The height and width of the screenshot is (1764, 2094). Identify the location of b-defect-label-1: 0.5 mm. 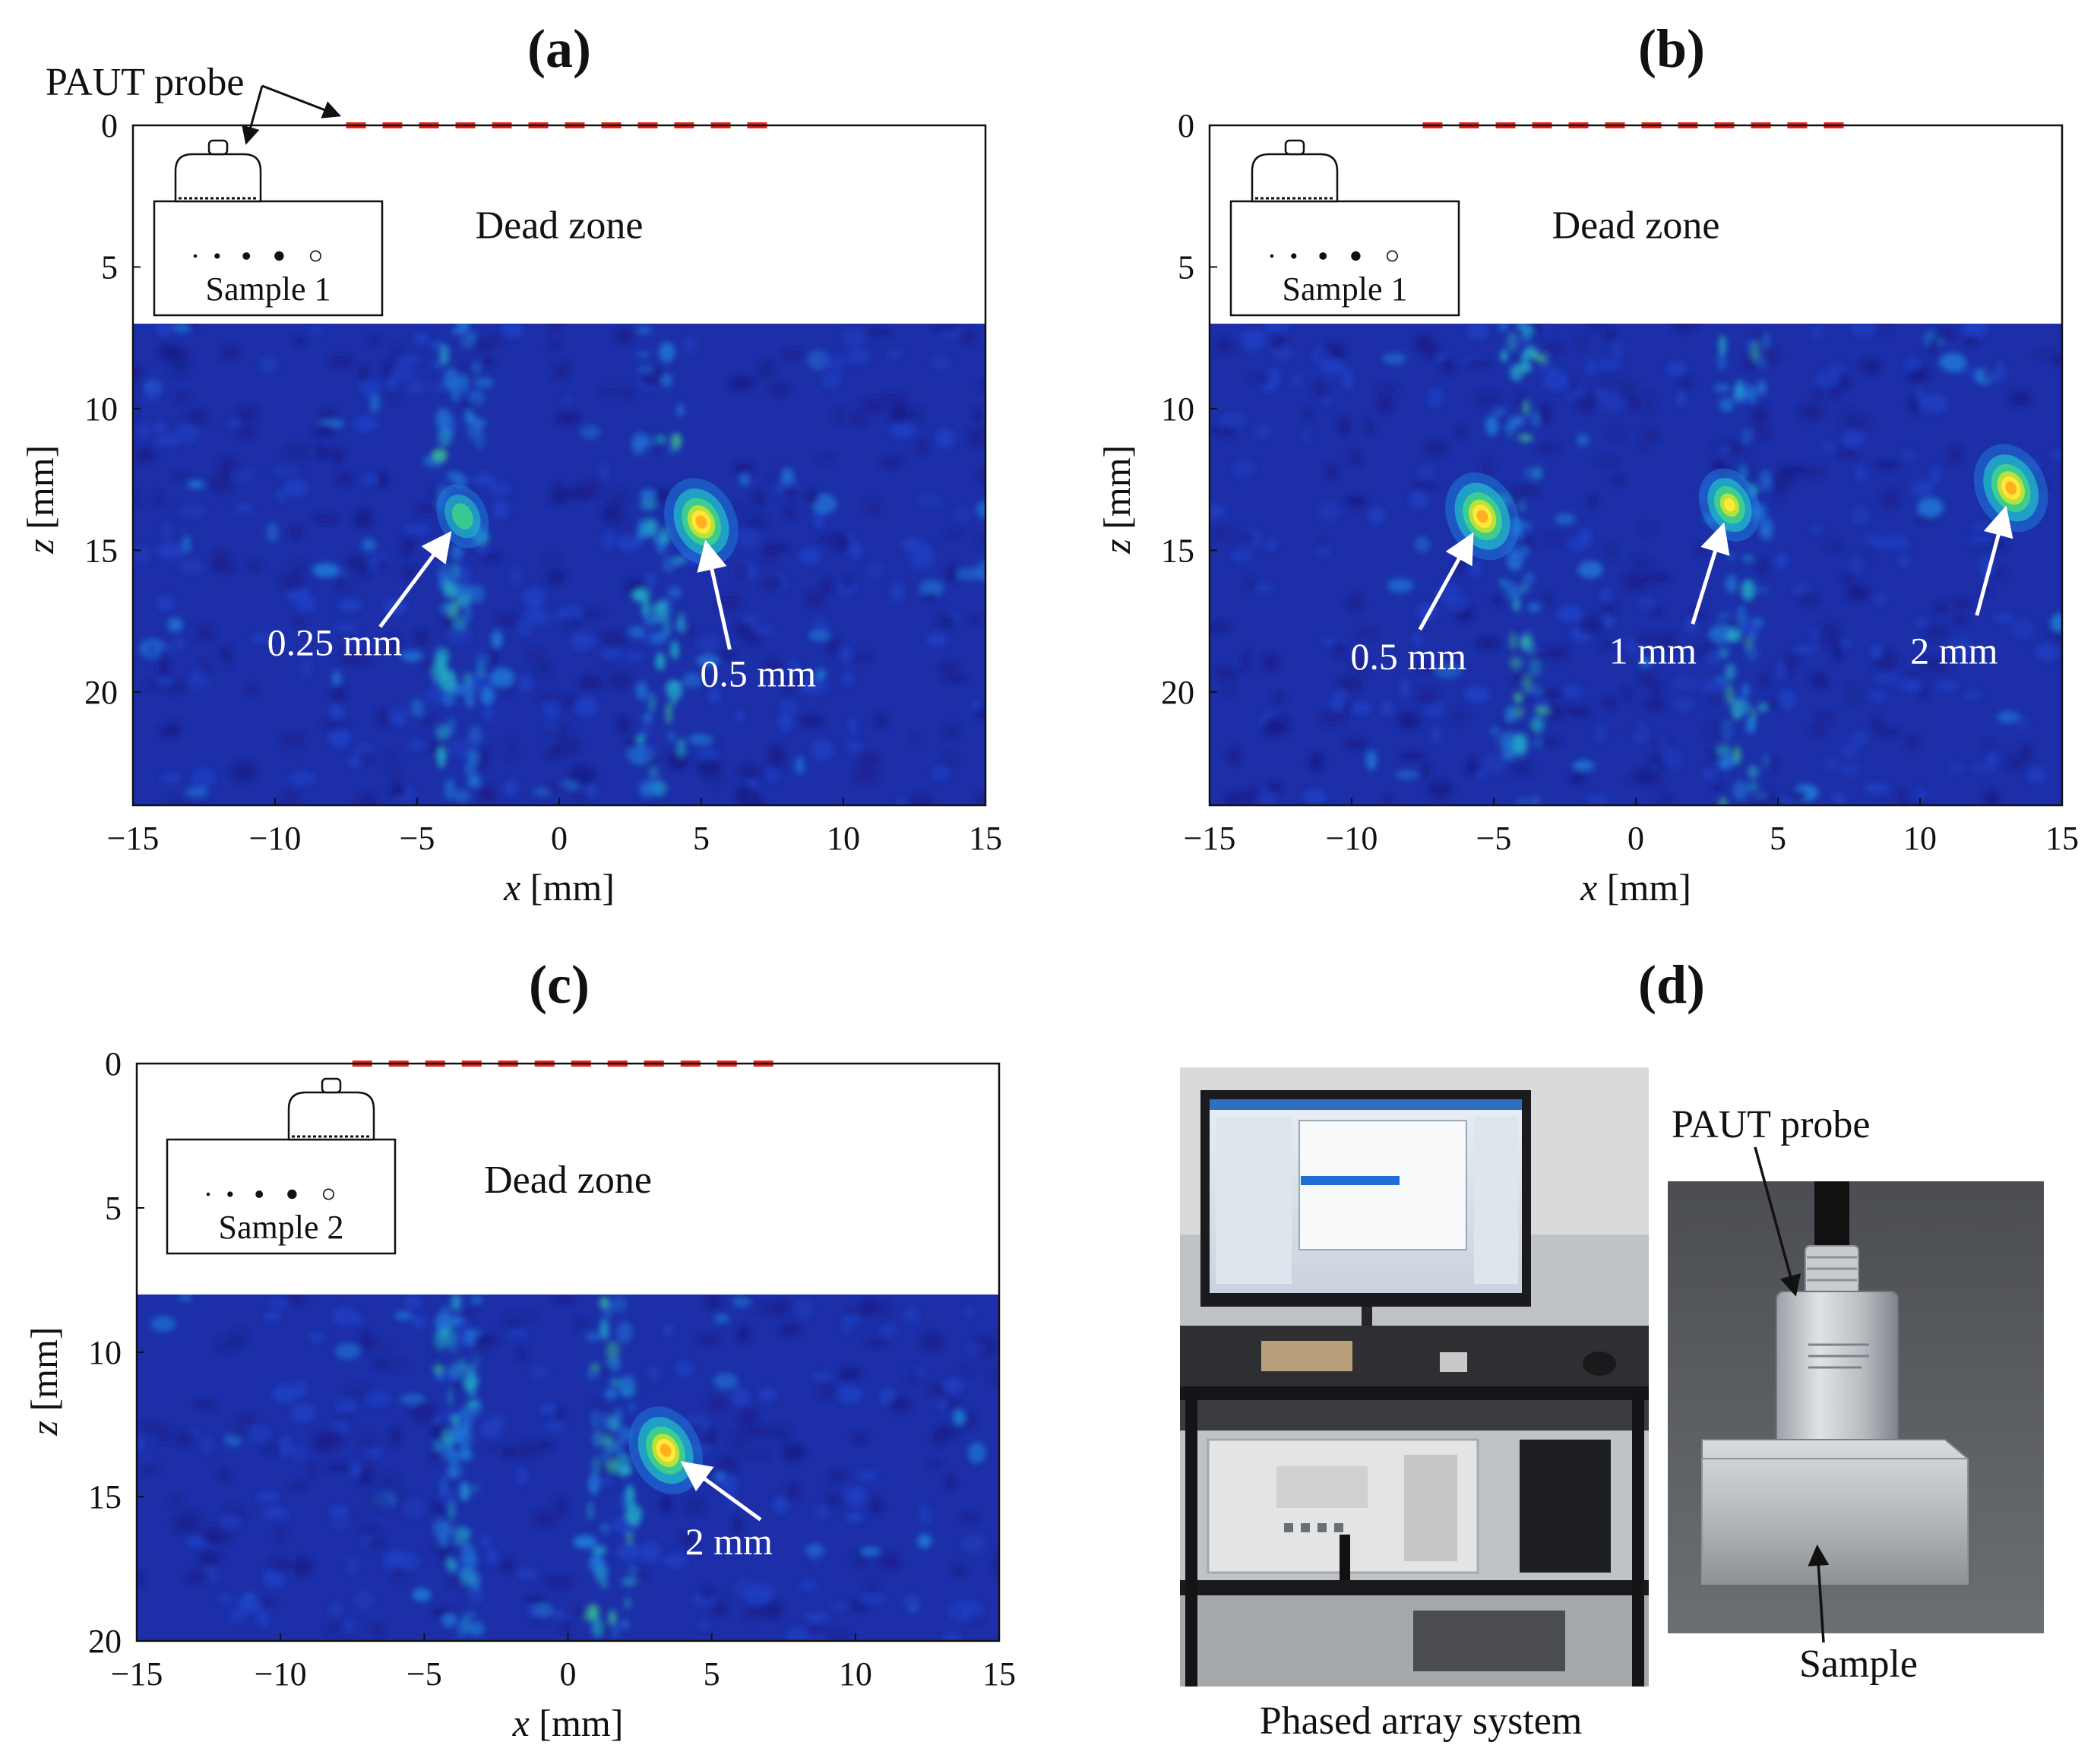
(1408, 656).